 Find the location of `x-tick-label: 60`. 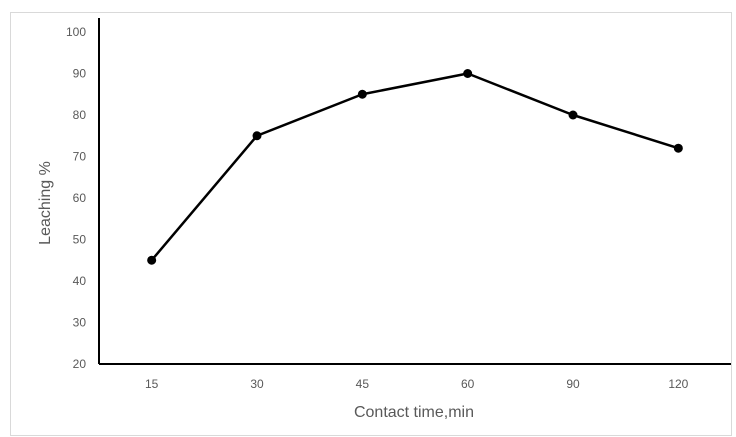

x-tick-label: 60 is located at coordinates (468, 384).